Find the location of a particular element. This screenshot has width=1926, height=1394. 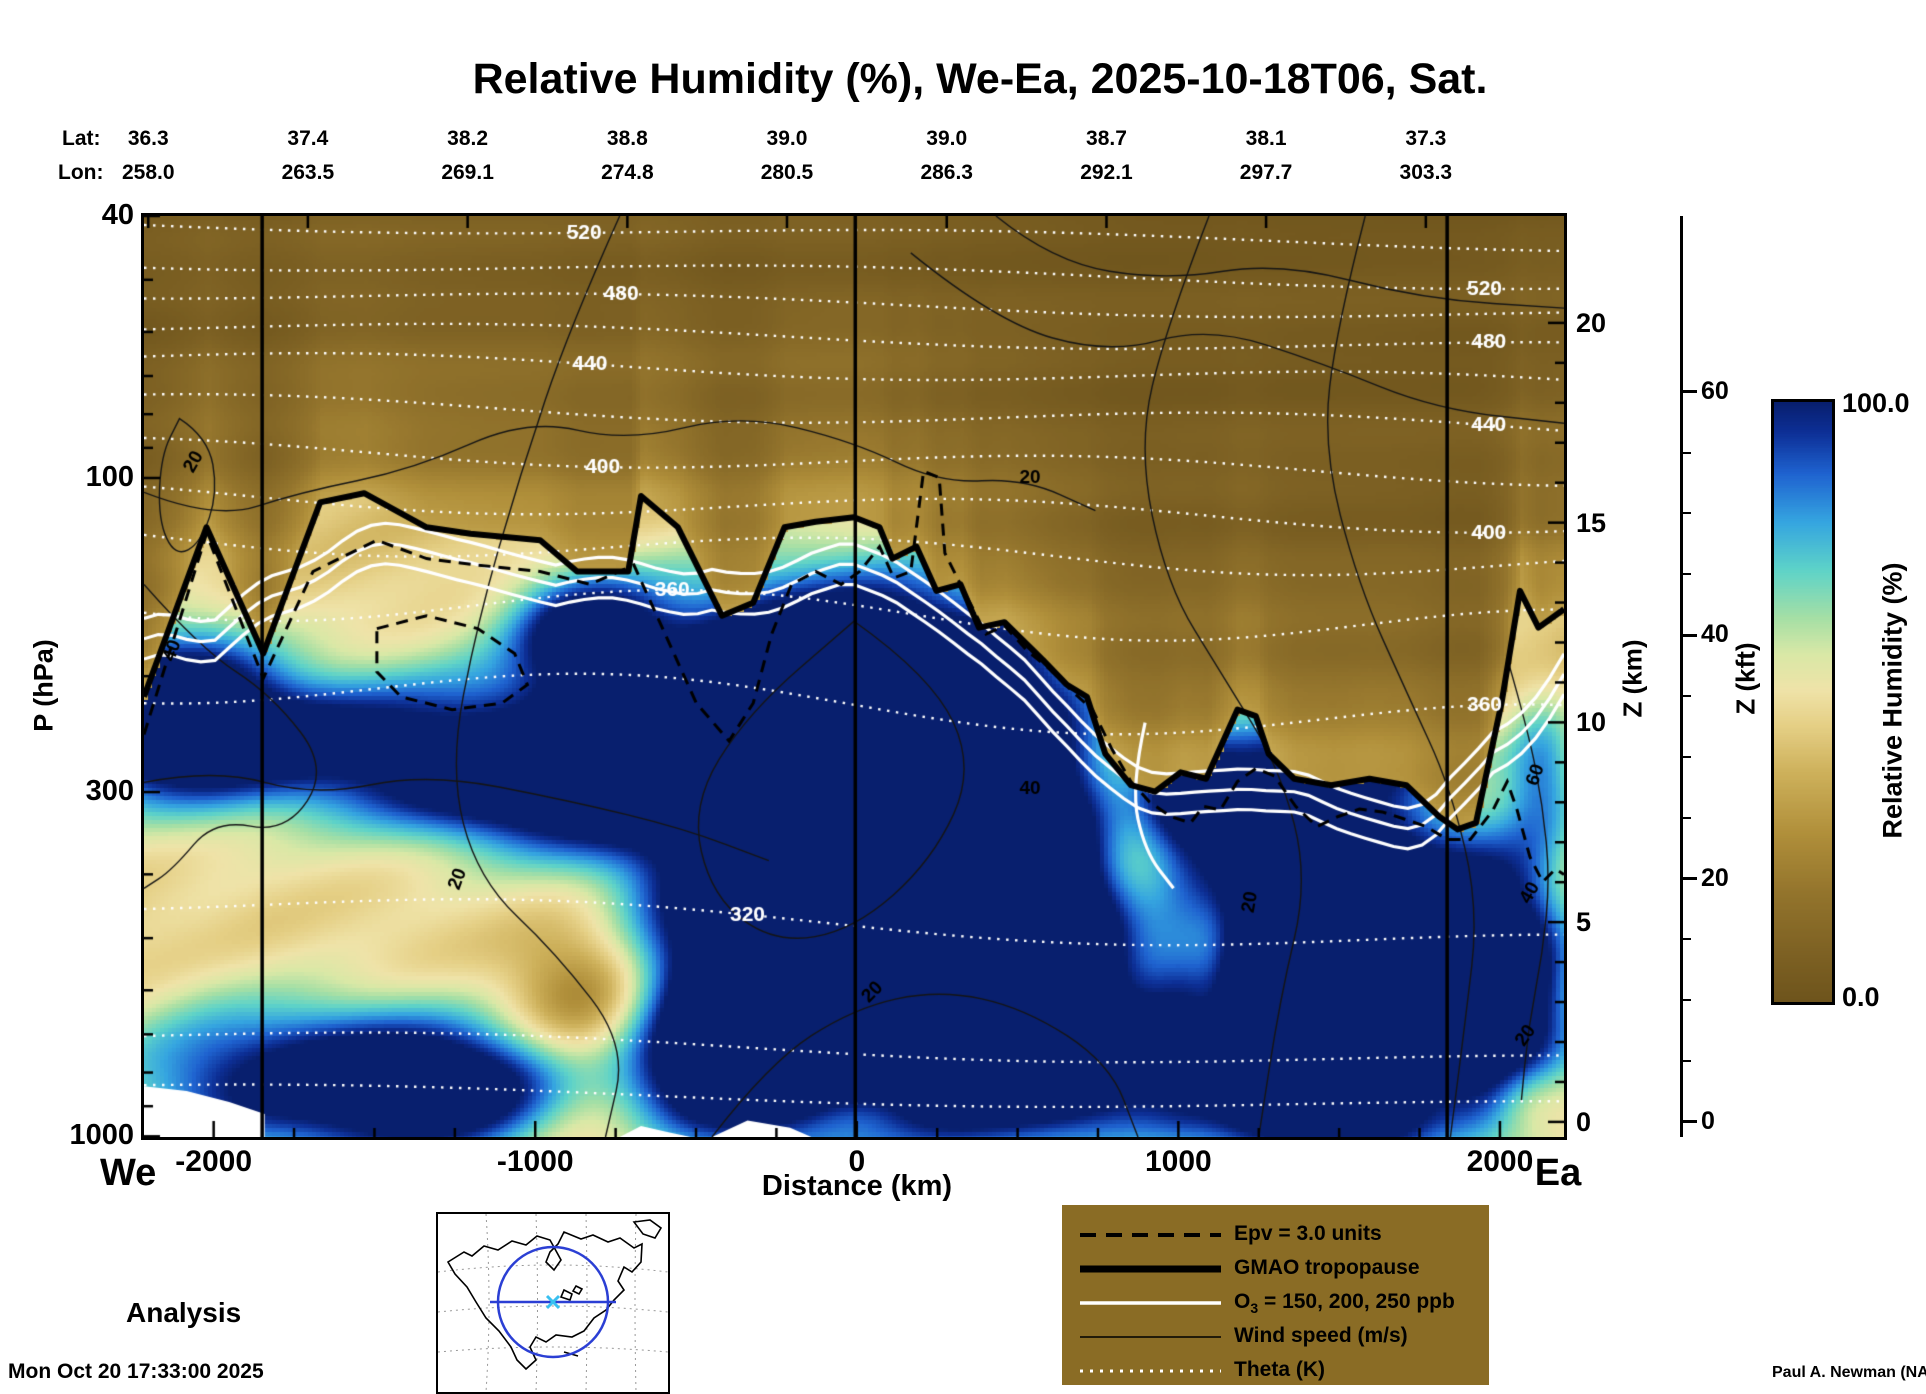

map-inset-svg is located at coordinates (553, 1303).